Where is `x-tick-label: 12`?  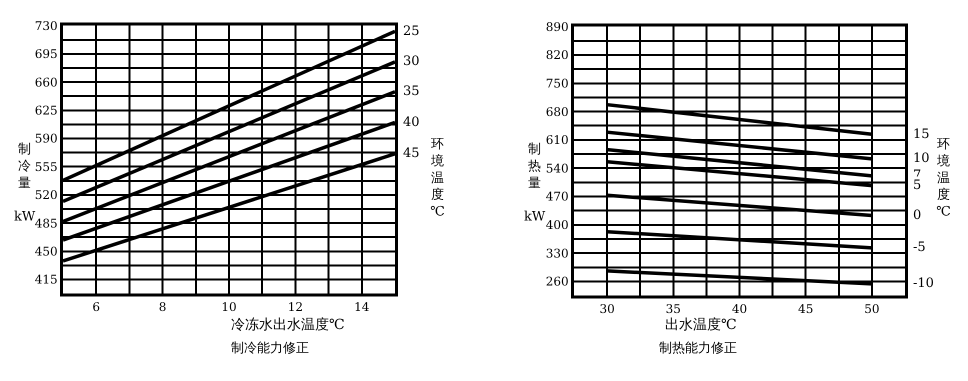
x-tick-label: 12 is located at coordinates (296, 307).